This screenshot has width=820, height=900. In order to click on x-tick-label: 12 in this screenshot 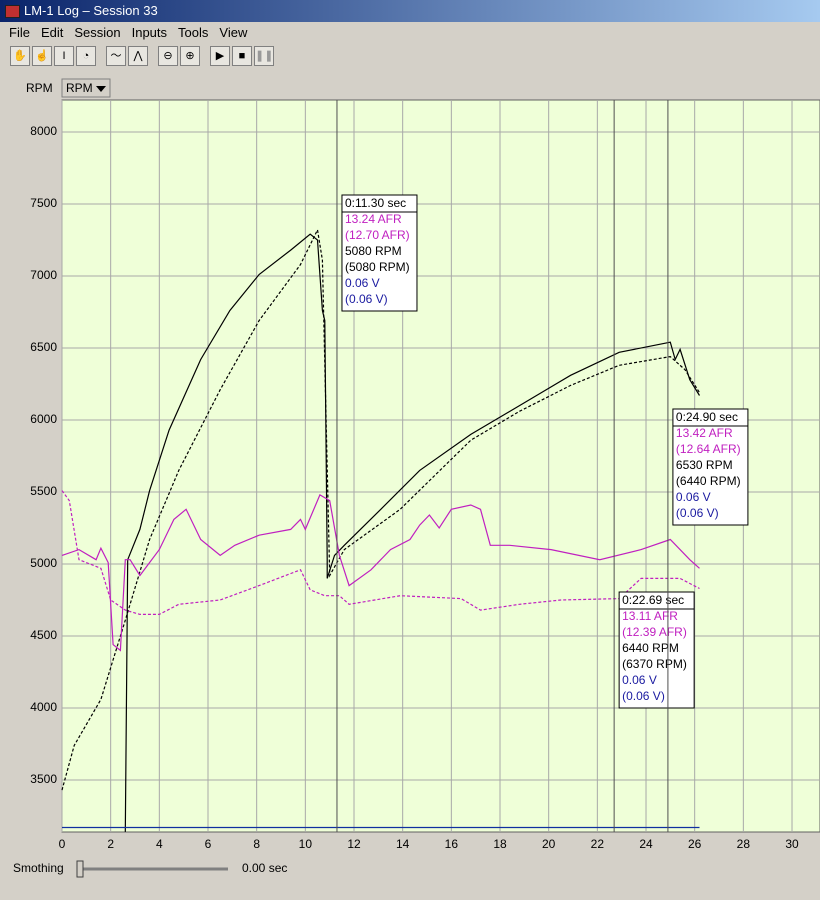, I will do `click(354, 844)`.